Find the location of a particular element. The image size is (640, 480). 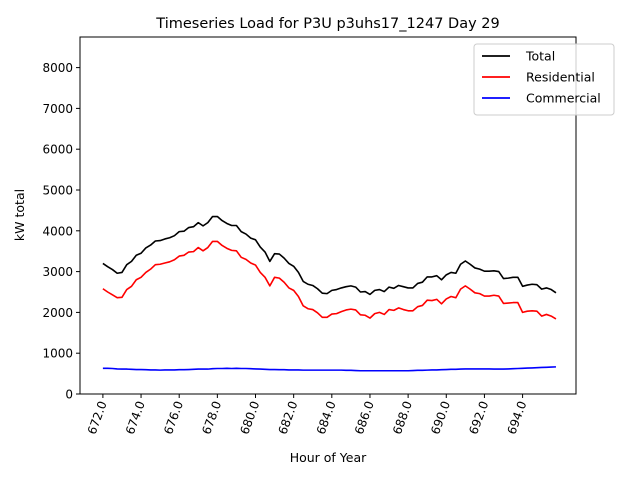

y-tick-label: 8000 is located at coordinates (57, 68).